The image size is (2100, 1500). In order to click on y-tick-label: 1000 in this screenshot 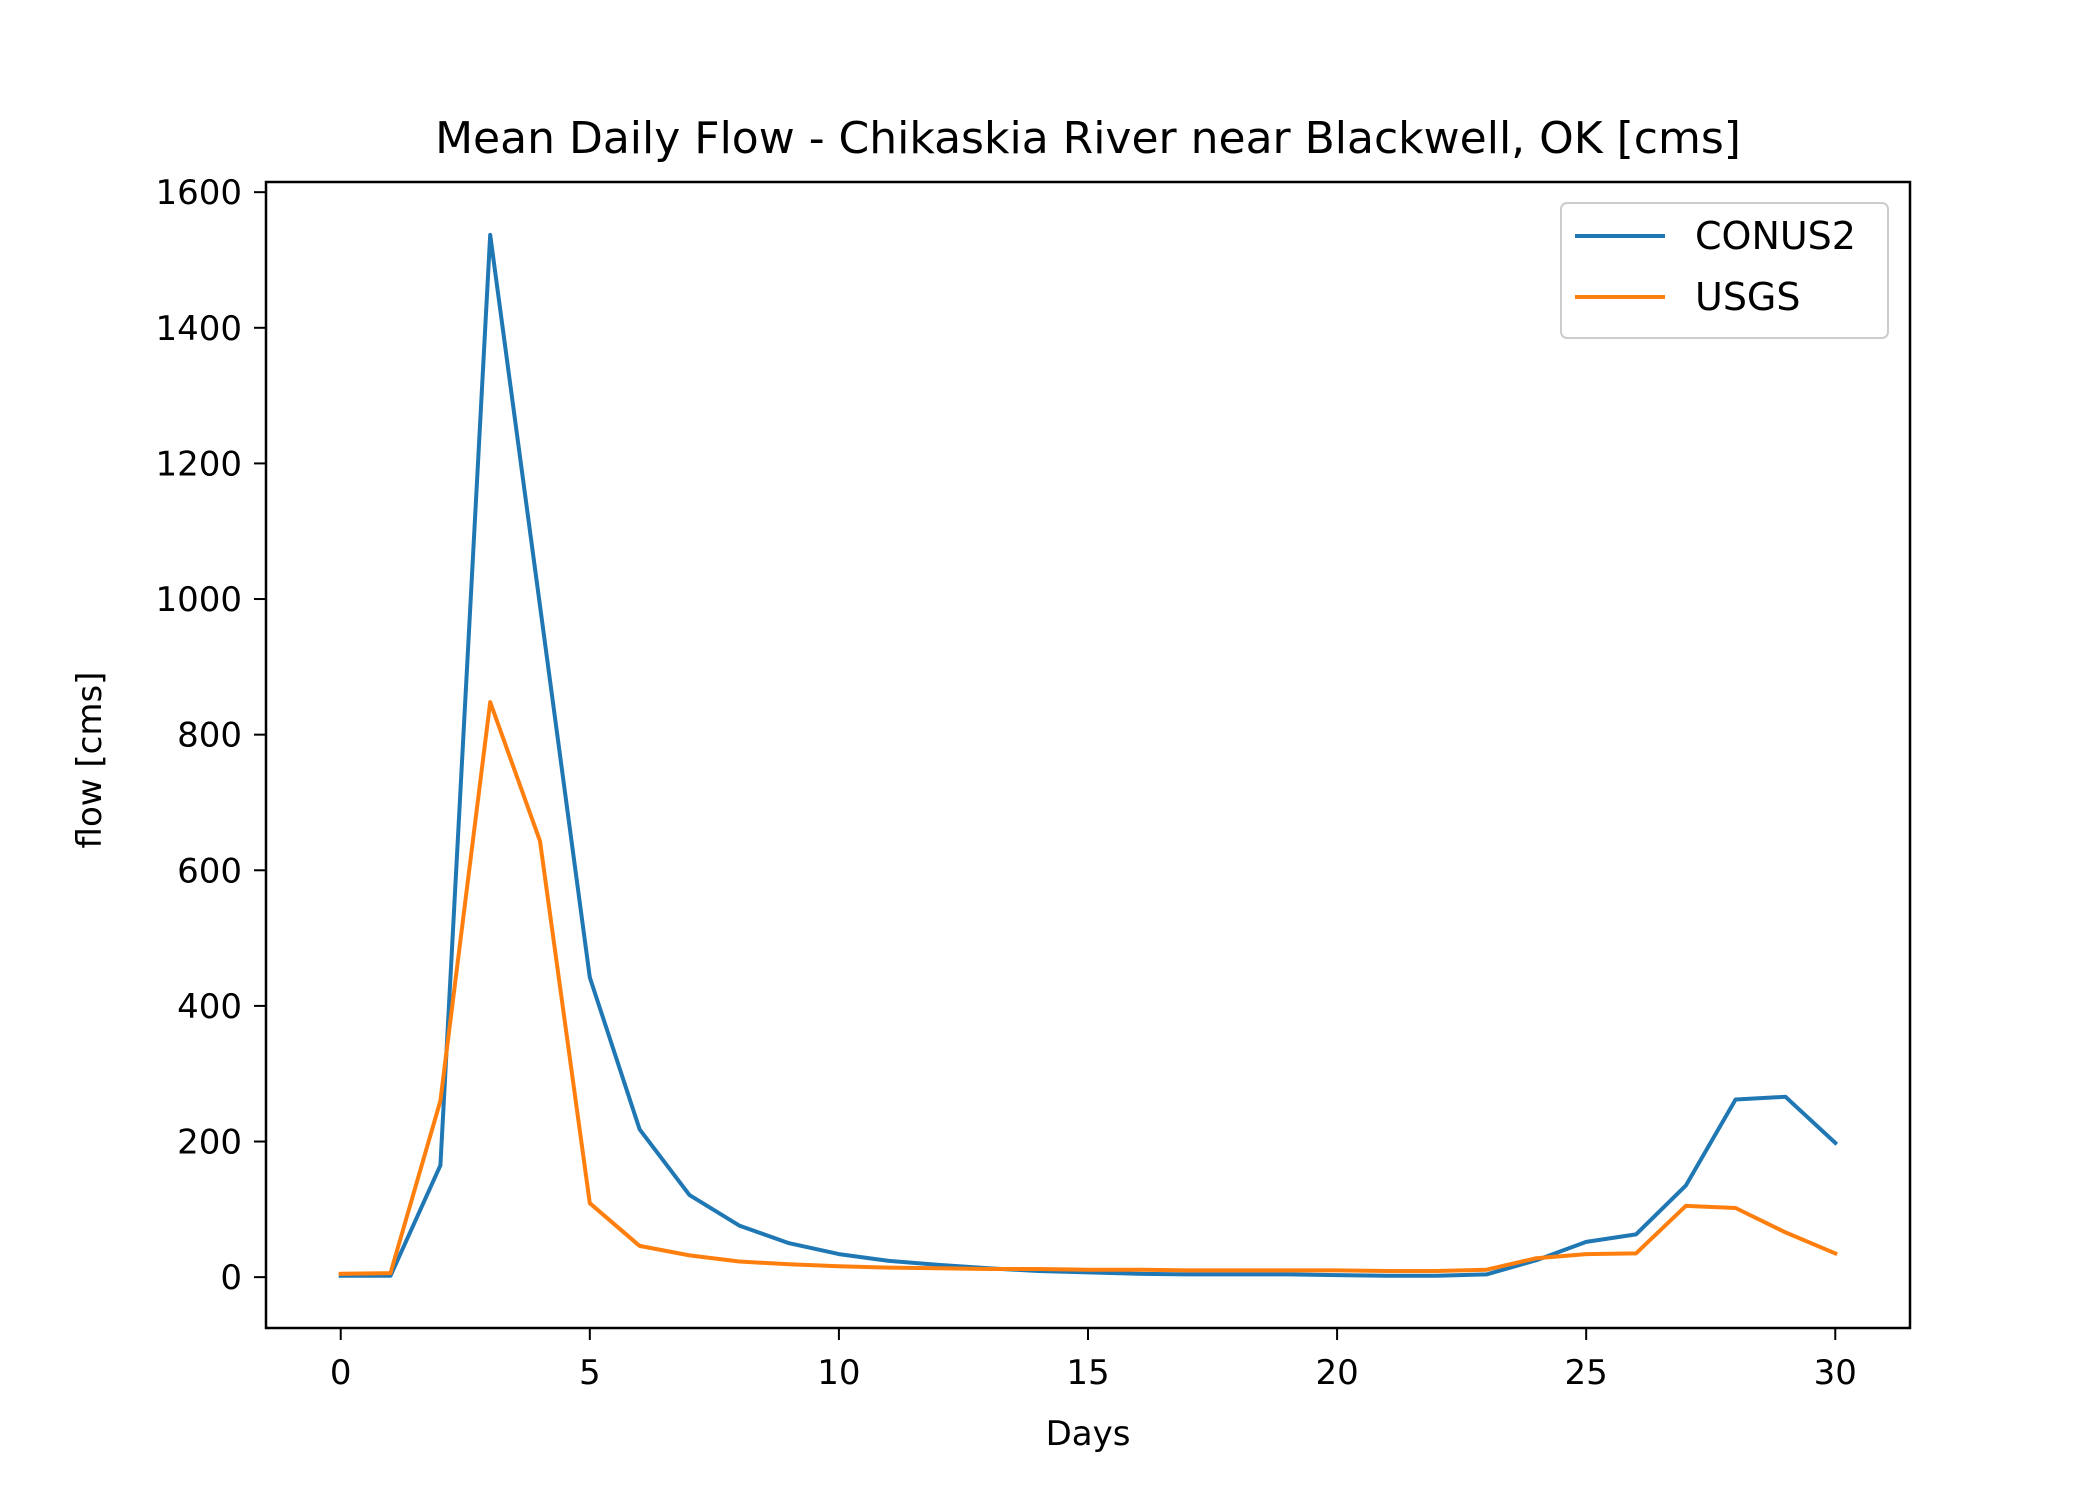, I will do `click(198, 600)`.